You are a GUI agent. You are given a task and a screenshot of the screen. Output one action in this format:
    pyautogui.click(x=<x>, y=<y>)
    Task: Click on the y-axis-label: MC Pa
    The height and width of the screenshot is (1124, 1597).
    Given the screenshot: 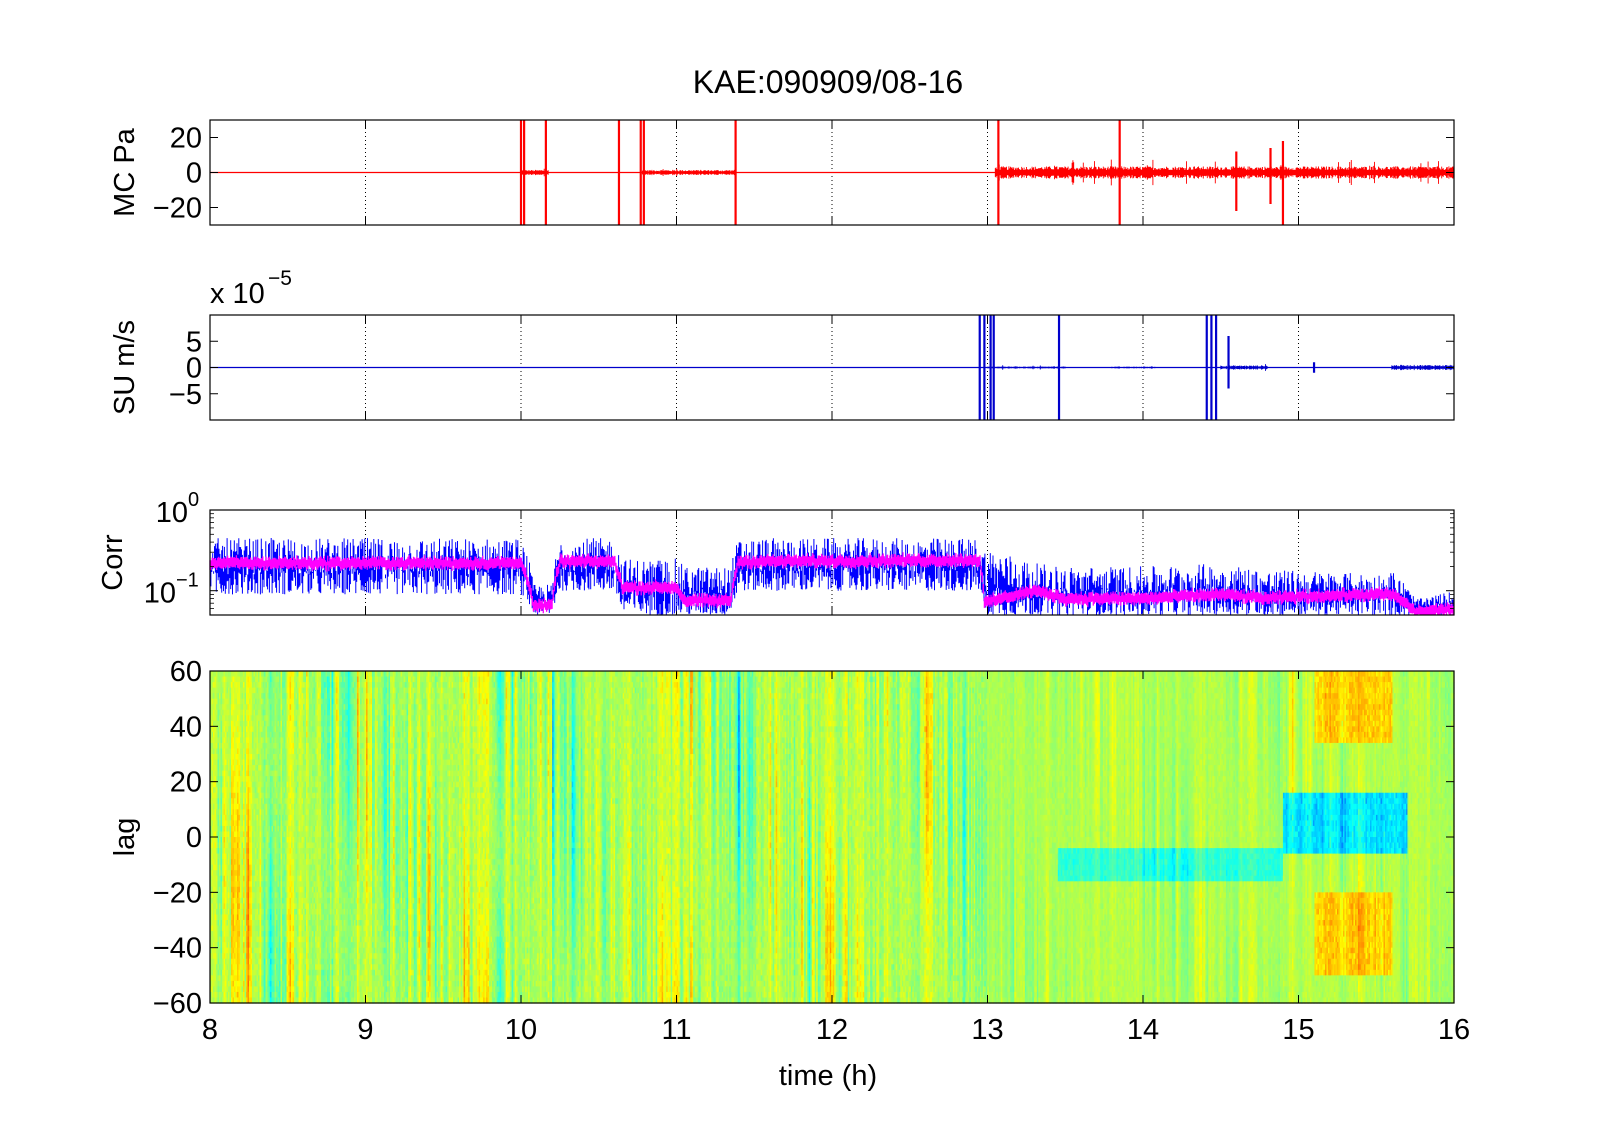 What is the action you would take?
    pyautogui.click(x=125, y=172)
    